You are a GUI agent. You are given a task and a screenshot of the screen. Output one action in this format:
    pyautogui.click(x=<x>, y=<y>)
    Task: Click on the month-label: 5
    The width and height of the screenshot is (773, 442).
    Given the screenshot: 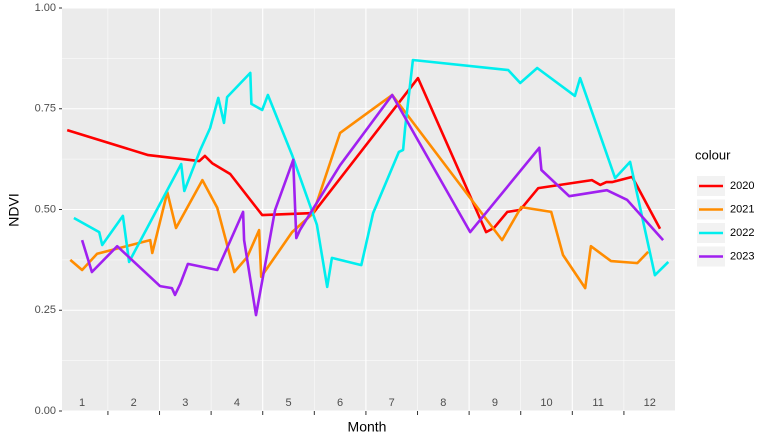 What is the action you would take?
    pyautogui.click(x=288, y=403)
    